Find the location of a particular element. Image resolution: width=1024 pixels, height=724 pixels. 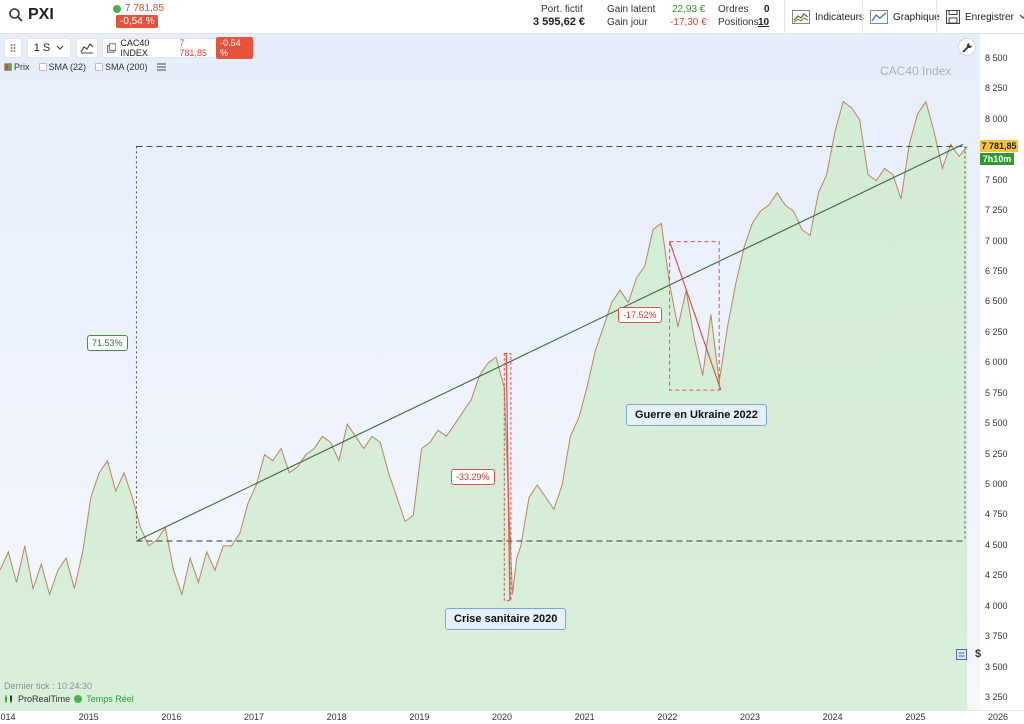

x-tick-label: 2023 is located at coordinates (750, 717).